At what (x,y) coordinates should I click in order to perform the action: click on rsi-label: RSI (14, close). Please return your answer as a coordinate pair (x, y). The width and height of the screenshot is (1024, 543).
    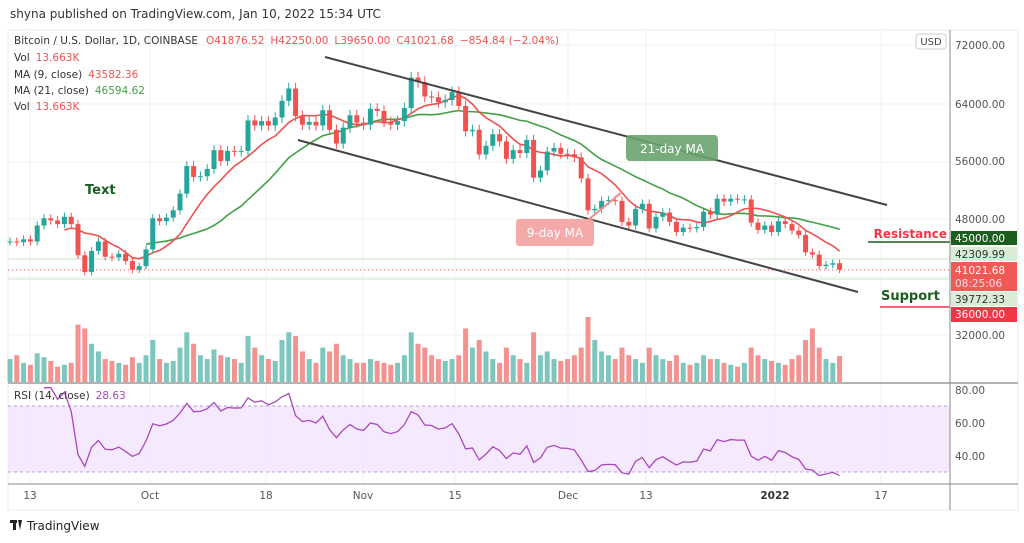
    Looking at the image, I should click on (52, 396).